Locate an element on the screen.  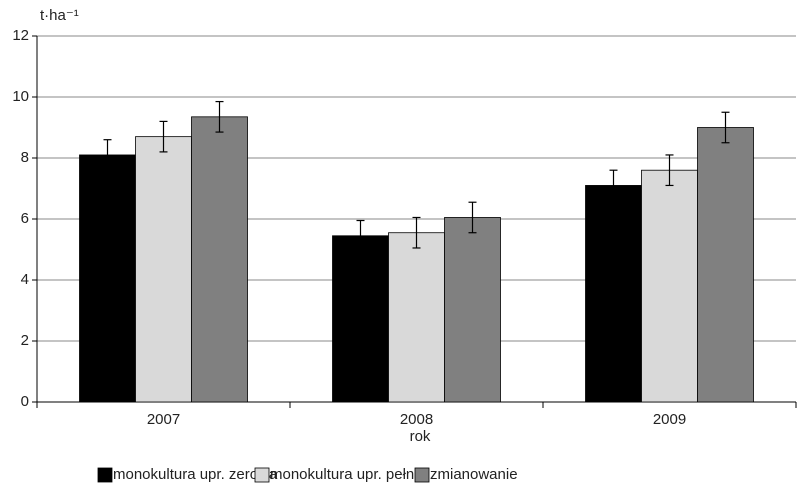
legend-label: monokultura upr. zerowa is located at coordinates (195, 474).